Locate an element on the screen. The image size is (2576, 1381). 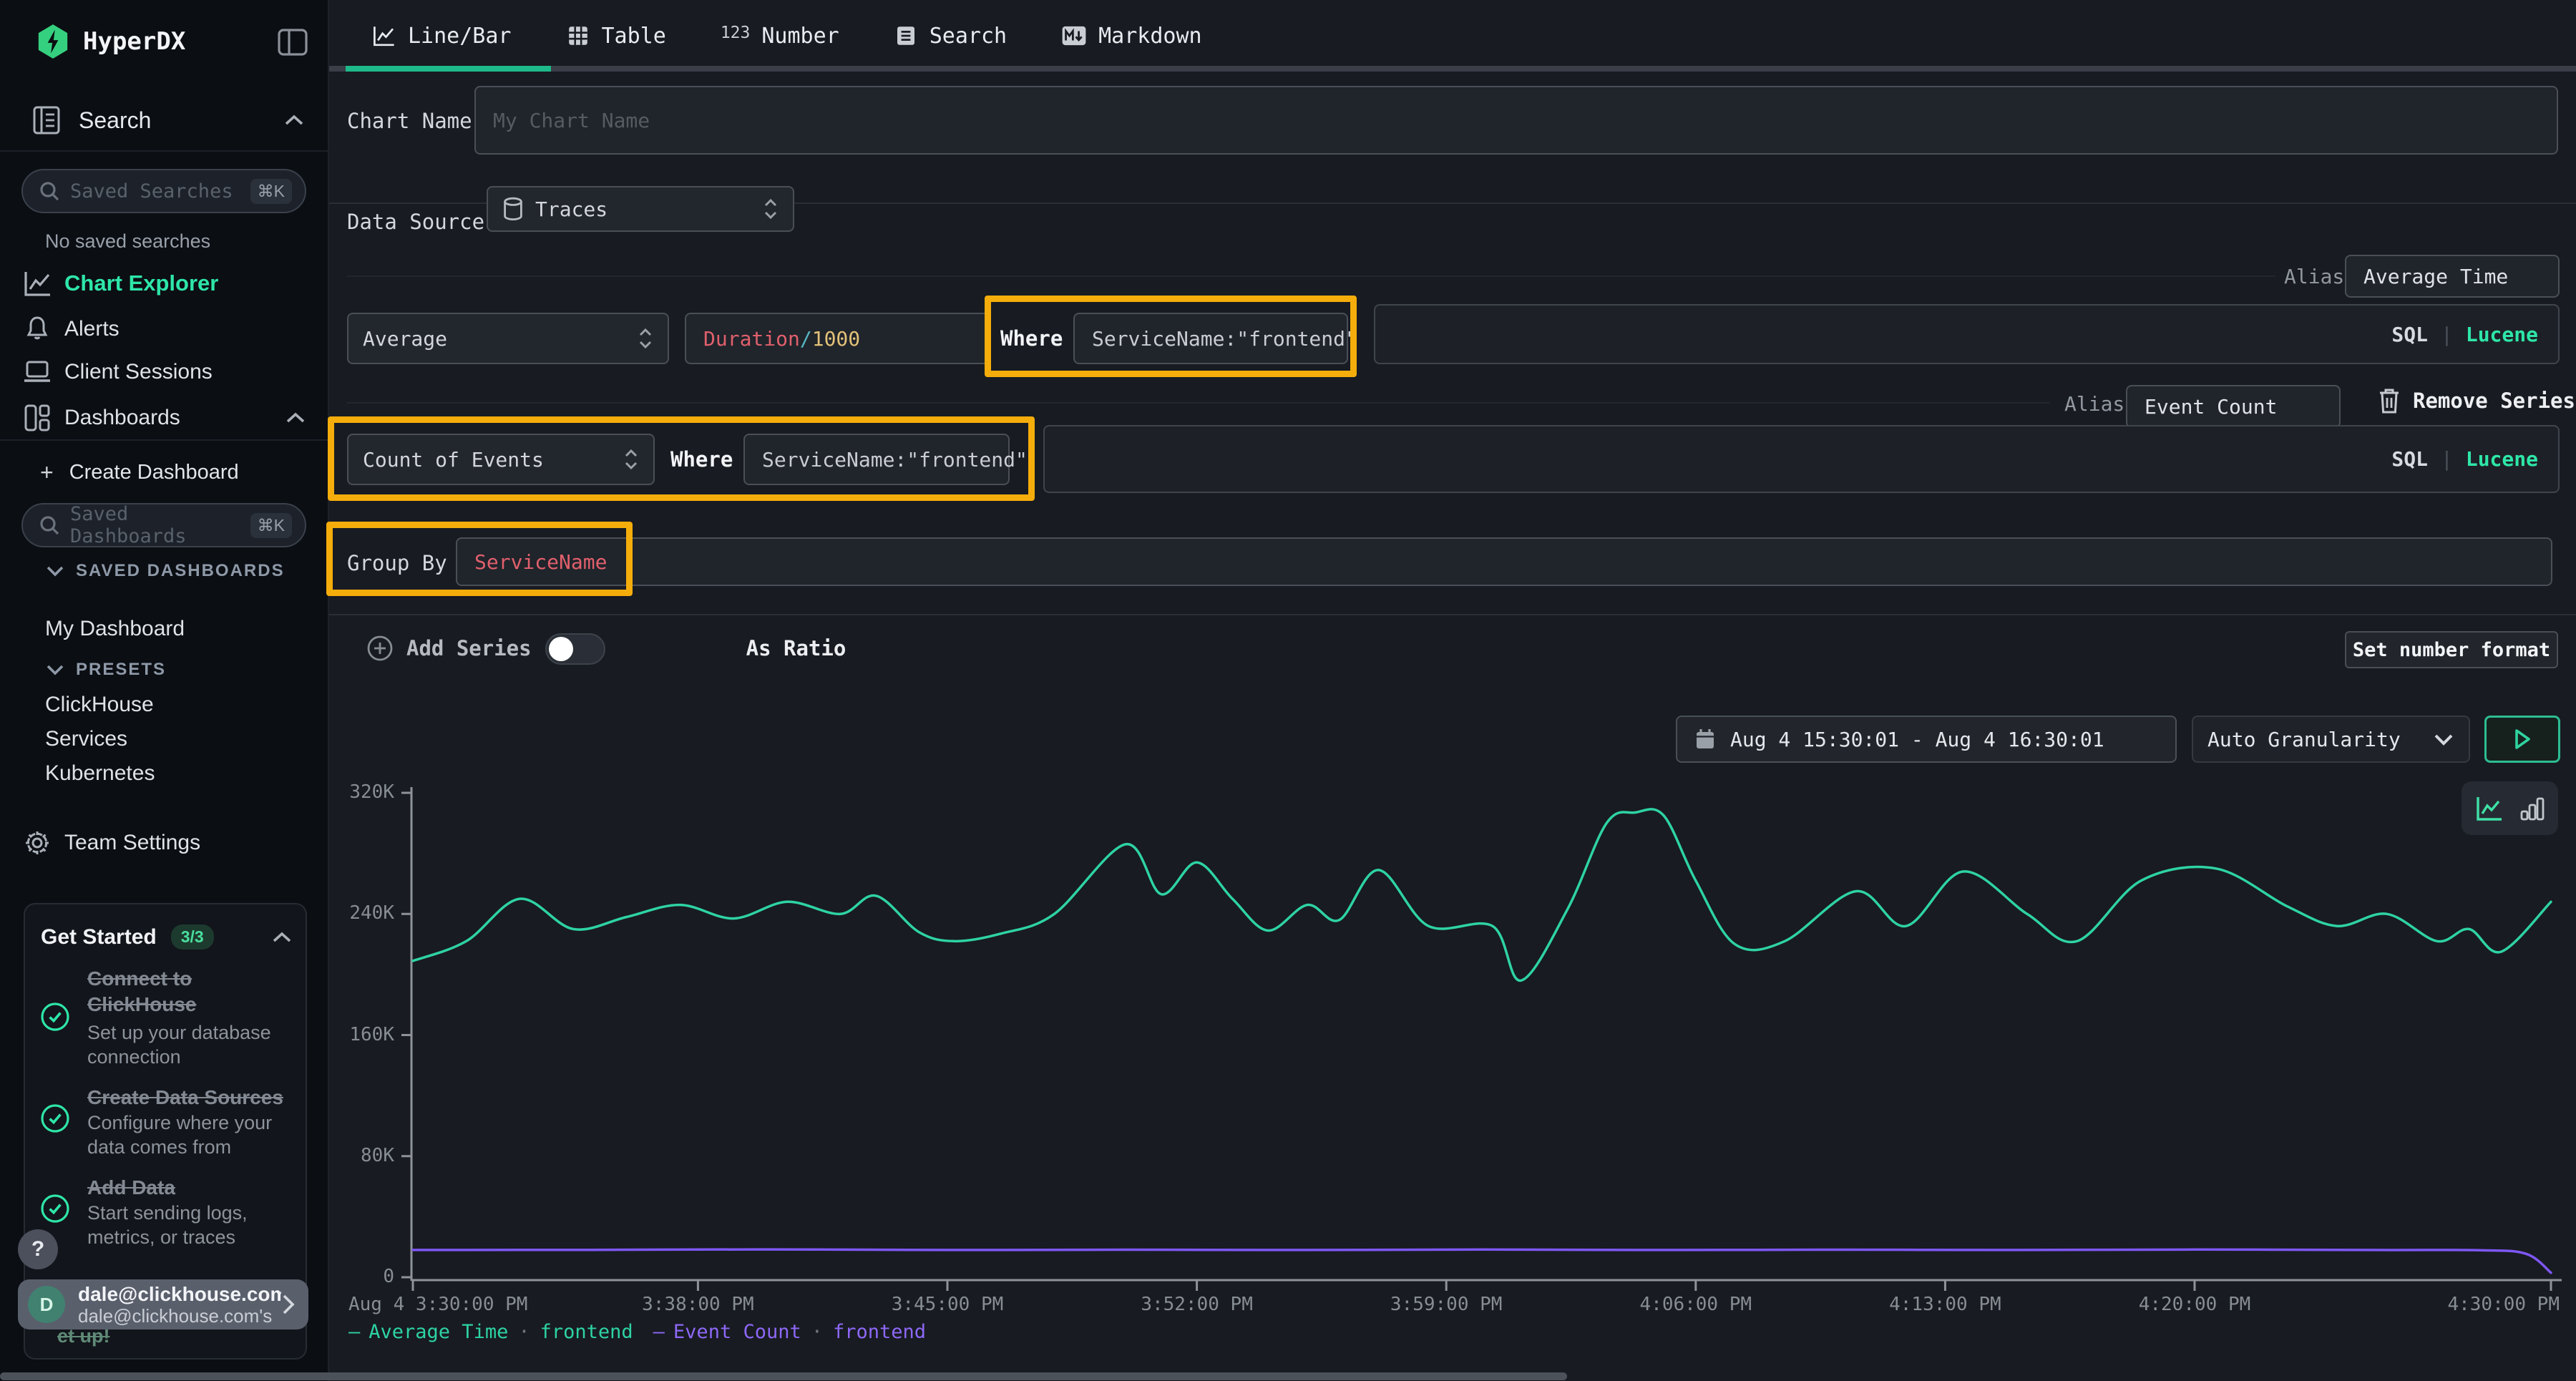
sidebar-item-kubernetes: Kubernetes is located at coordinates (100, 773).